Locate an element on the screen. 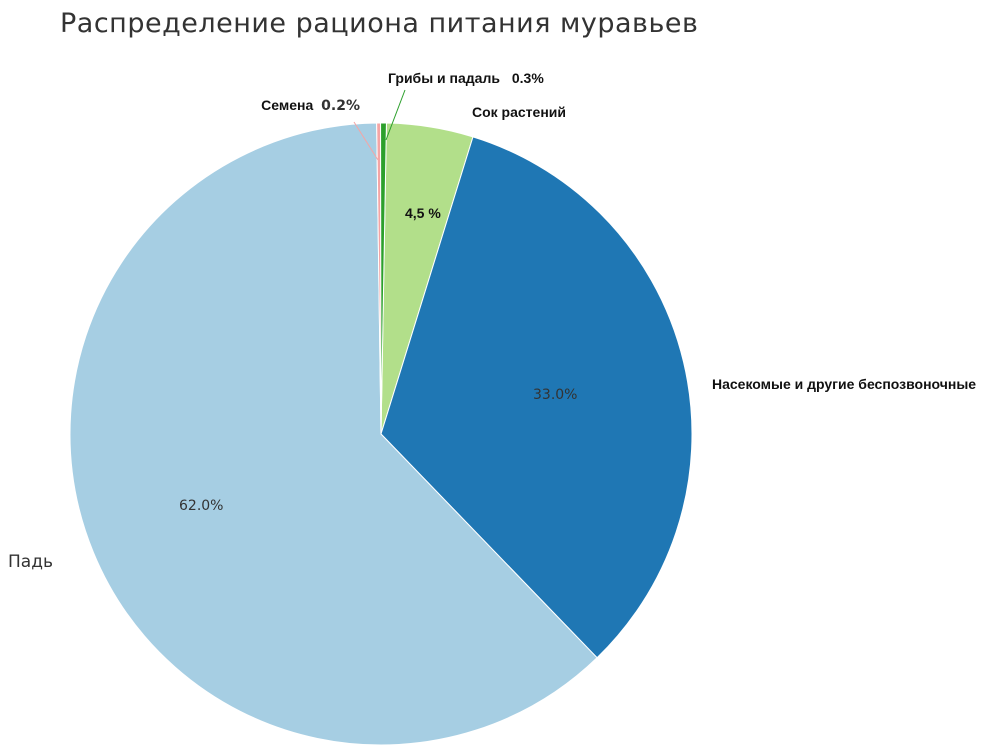  value-sap: 4,5 % is located at coordinates (423, 213).